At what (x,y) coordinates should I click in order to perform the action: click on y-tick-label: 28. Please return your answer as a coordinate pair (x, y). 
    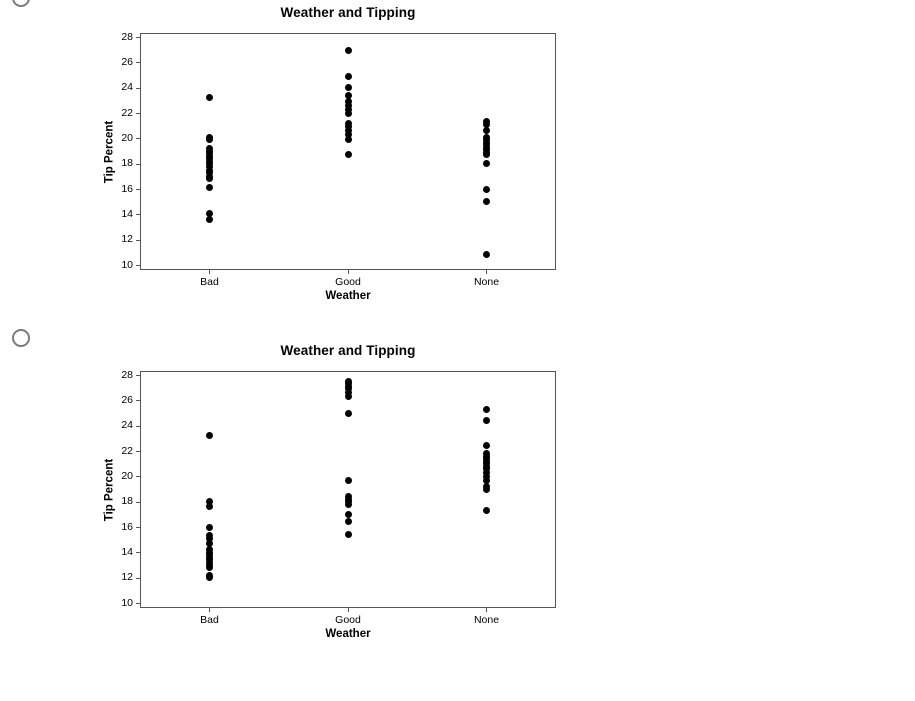
    Looking at the image, I should click on (127, 374).